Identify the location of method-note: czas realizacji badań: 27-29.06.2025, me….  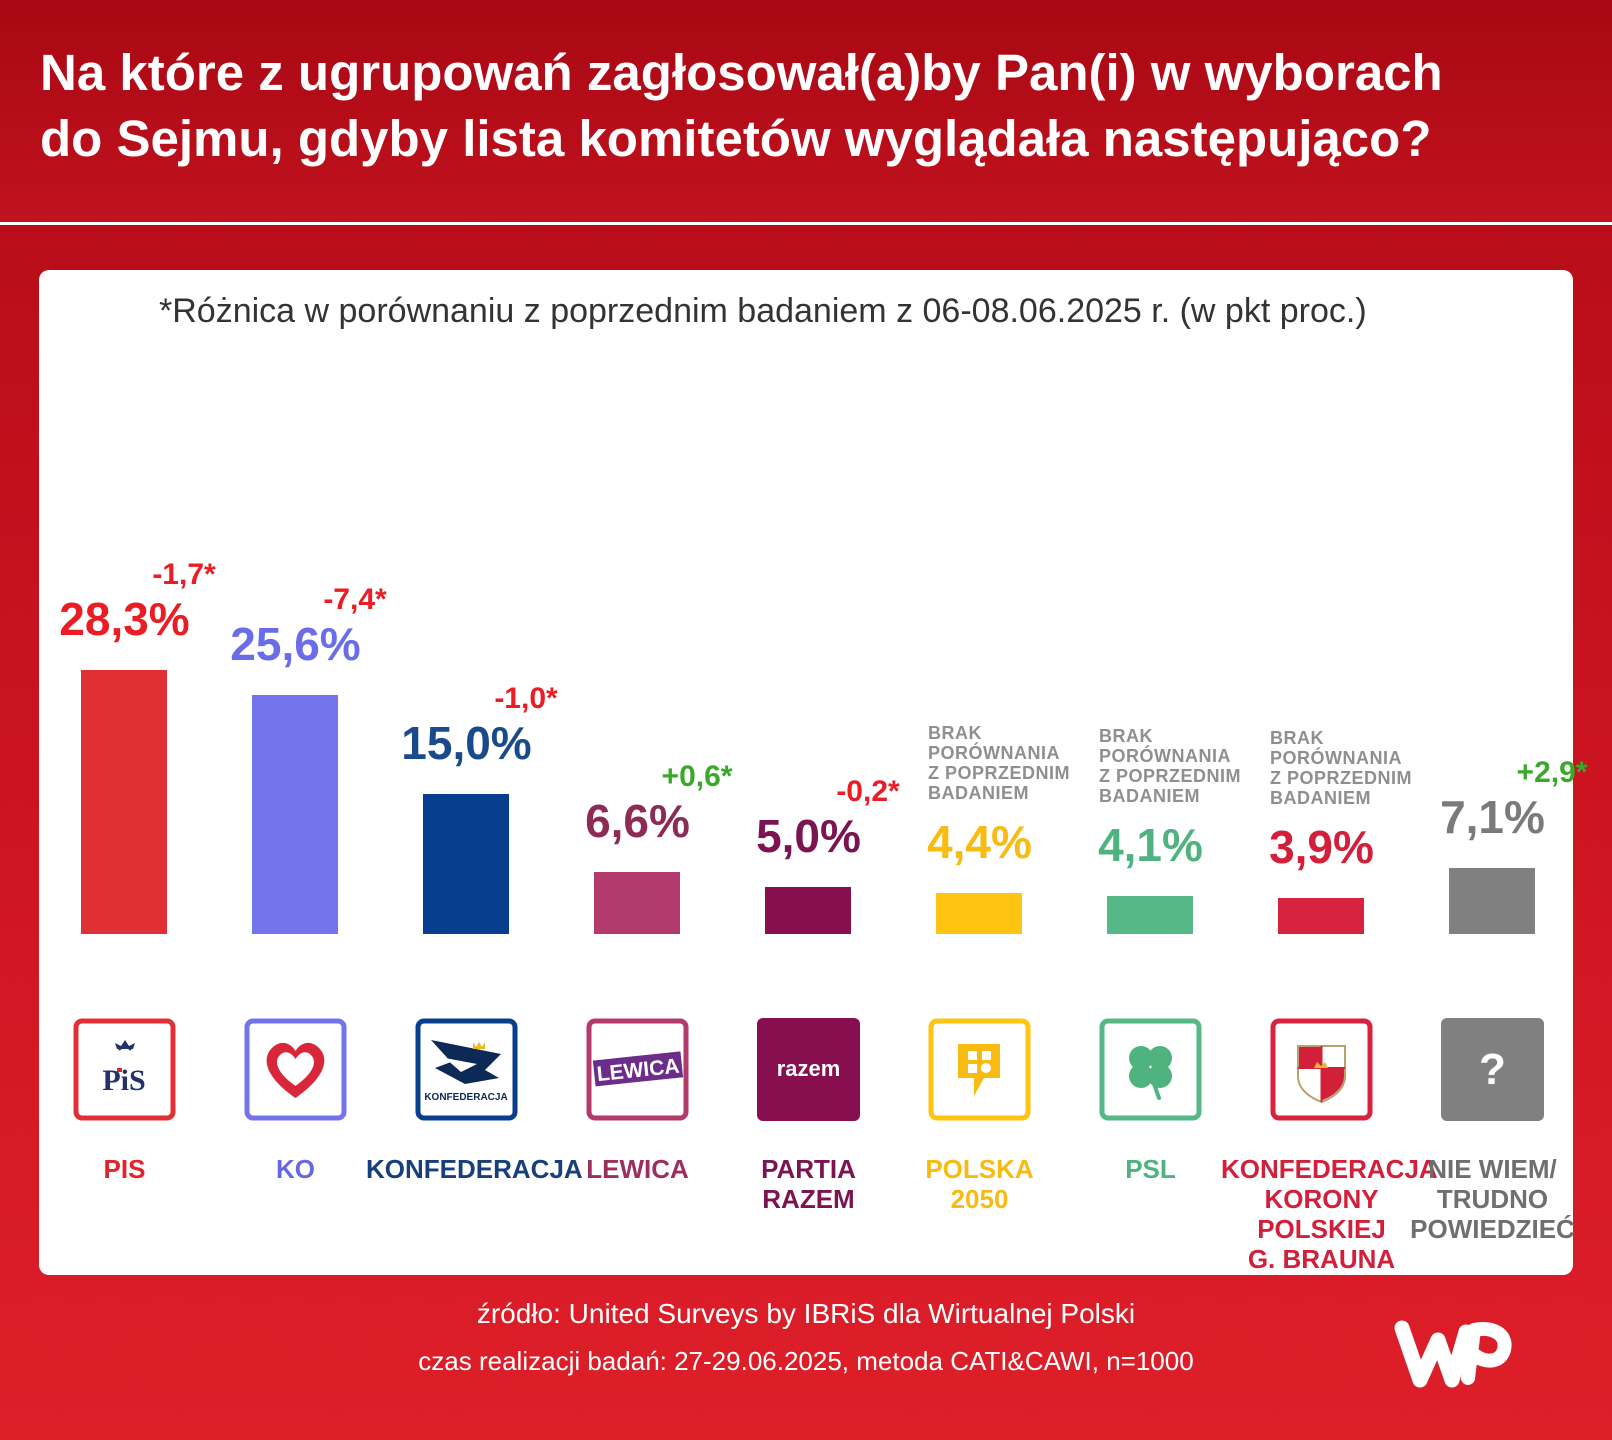
(806, 1361).